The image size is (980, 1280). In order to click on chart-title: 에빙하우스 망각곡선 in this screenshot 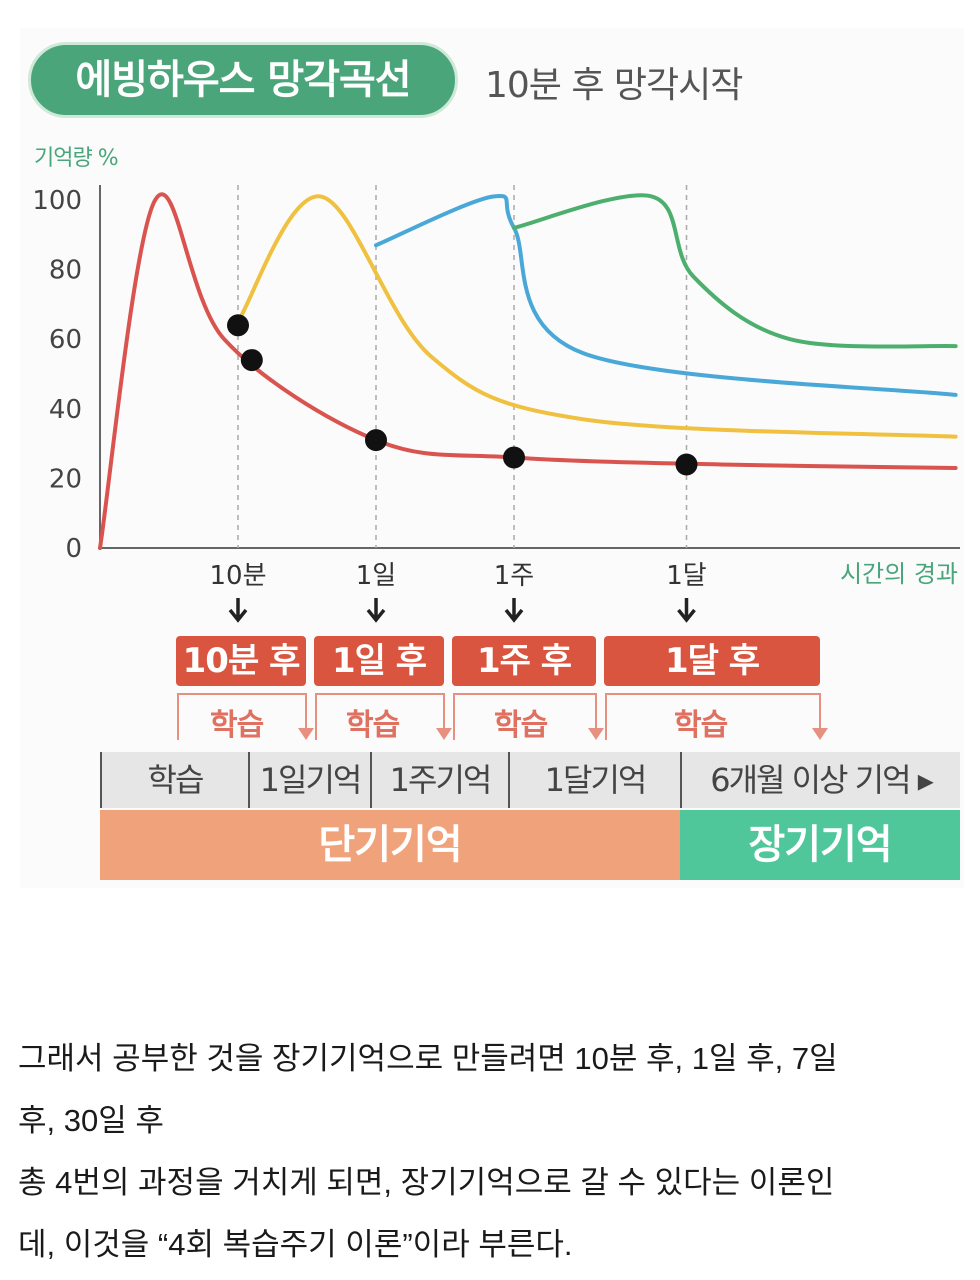, I will do `click(243, 80)`.